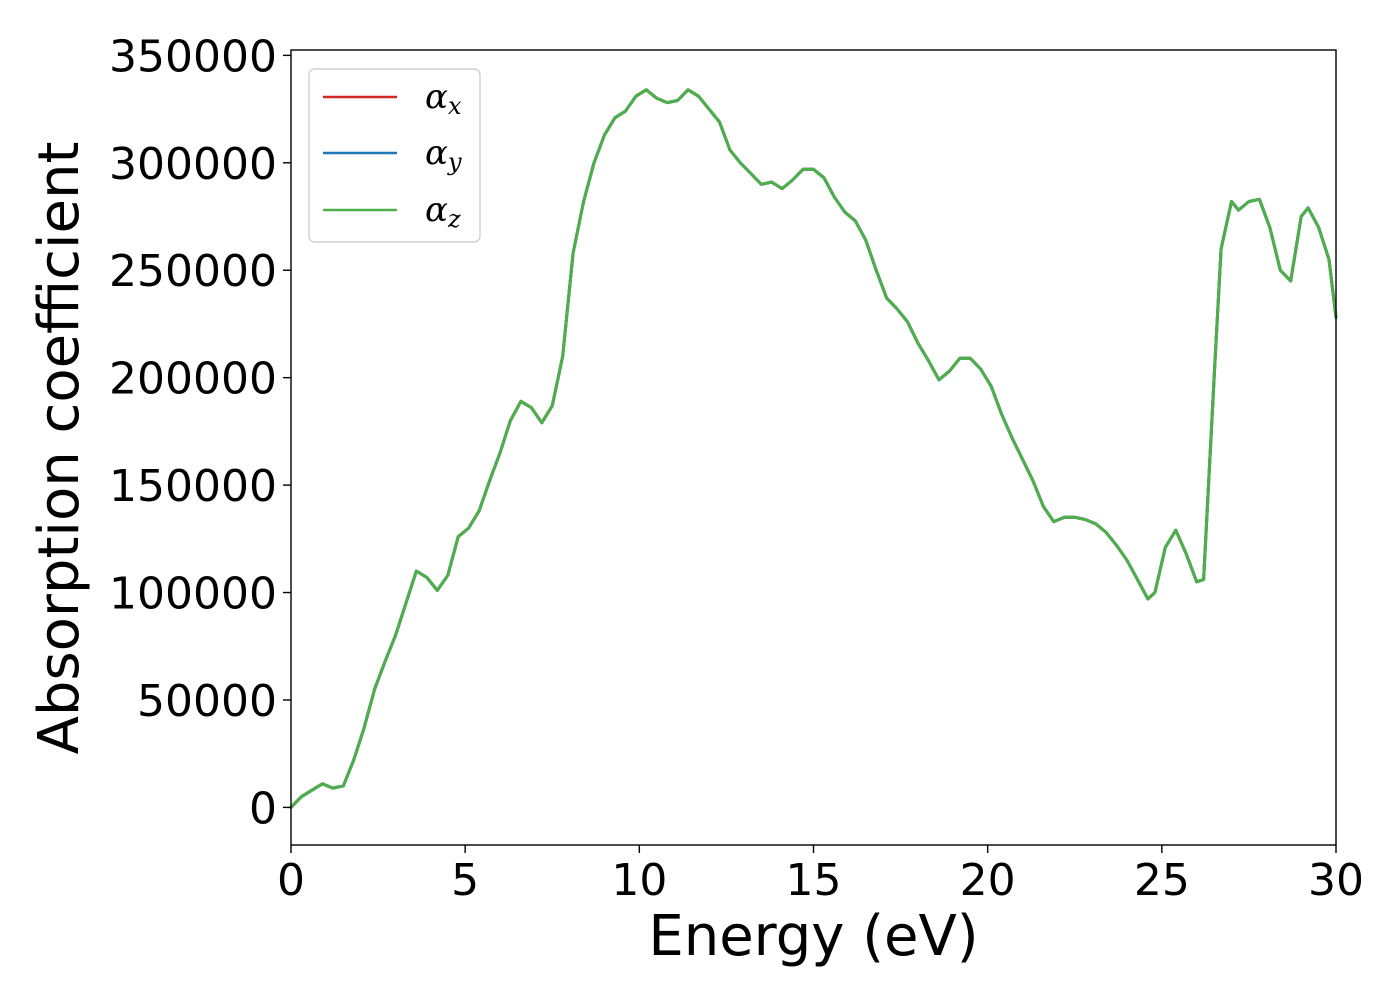  Describe the element at coordinates (207, 701) in the screenshot. I see `y-tick-label: 50000` at that location.